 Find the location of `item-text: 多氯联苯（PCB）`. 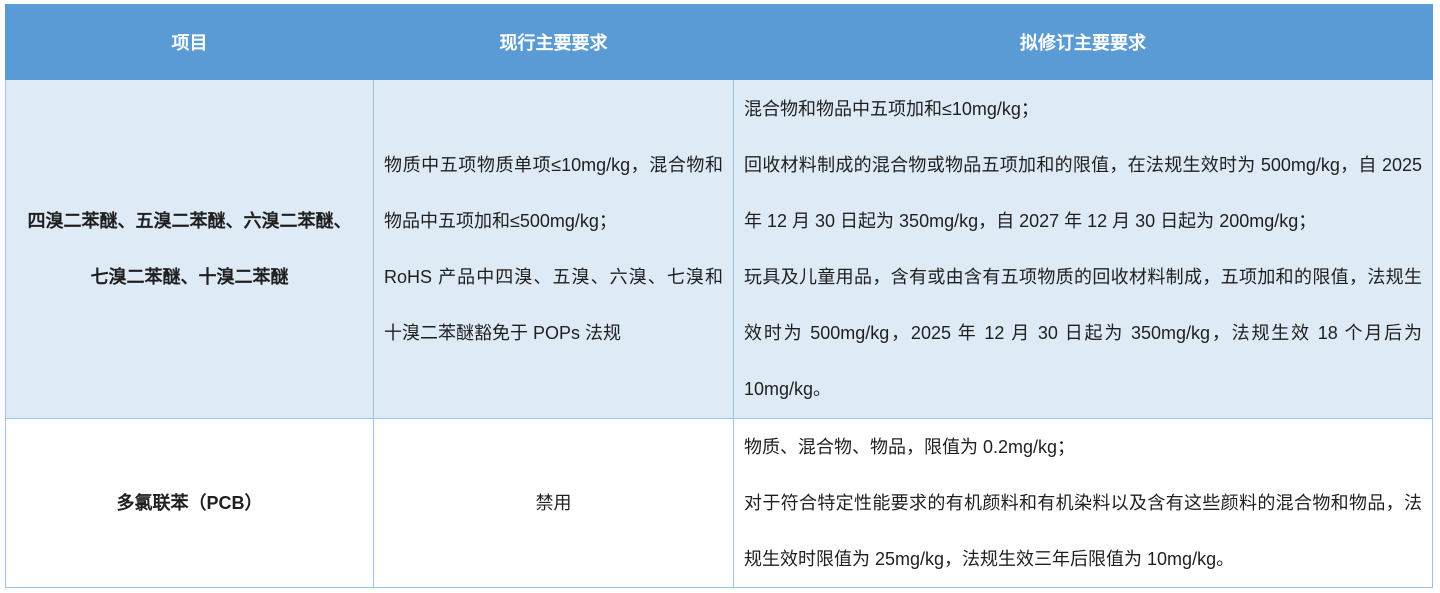

item-text: 多氯联苯（PCB） is located at coordinates (189, 503).